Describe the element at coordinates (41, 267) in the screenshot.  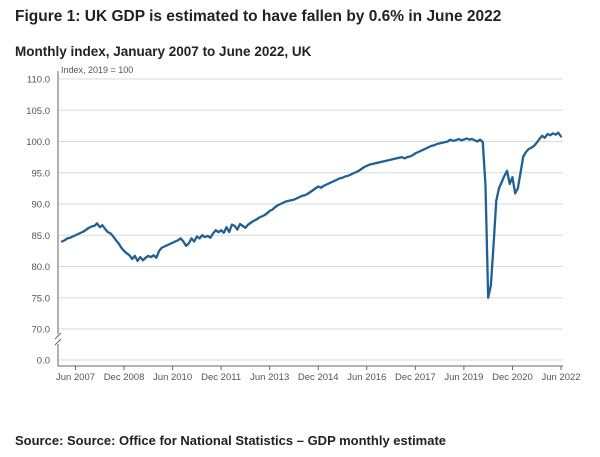
I see `y-tick-label: 80.0` at that location.